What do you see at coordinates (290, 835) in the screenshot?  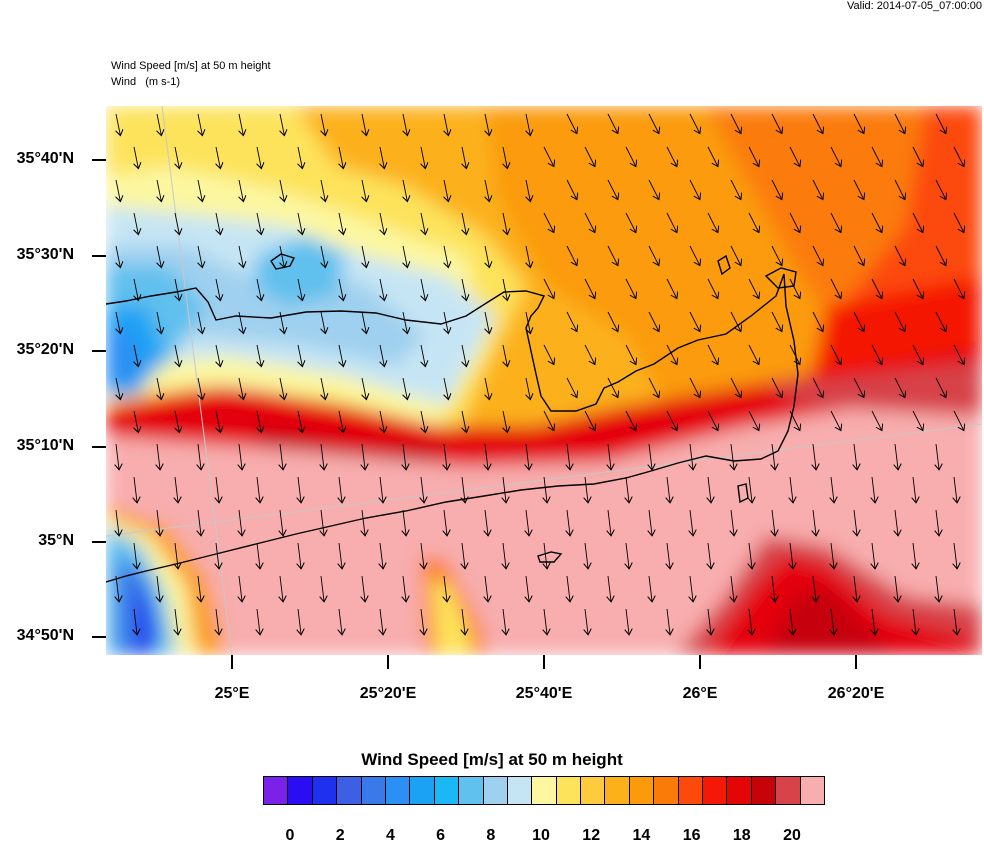 I see `colorbar-label: 0` at bounding box center [290, 835].